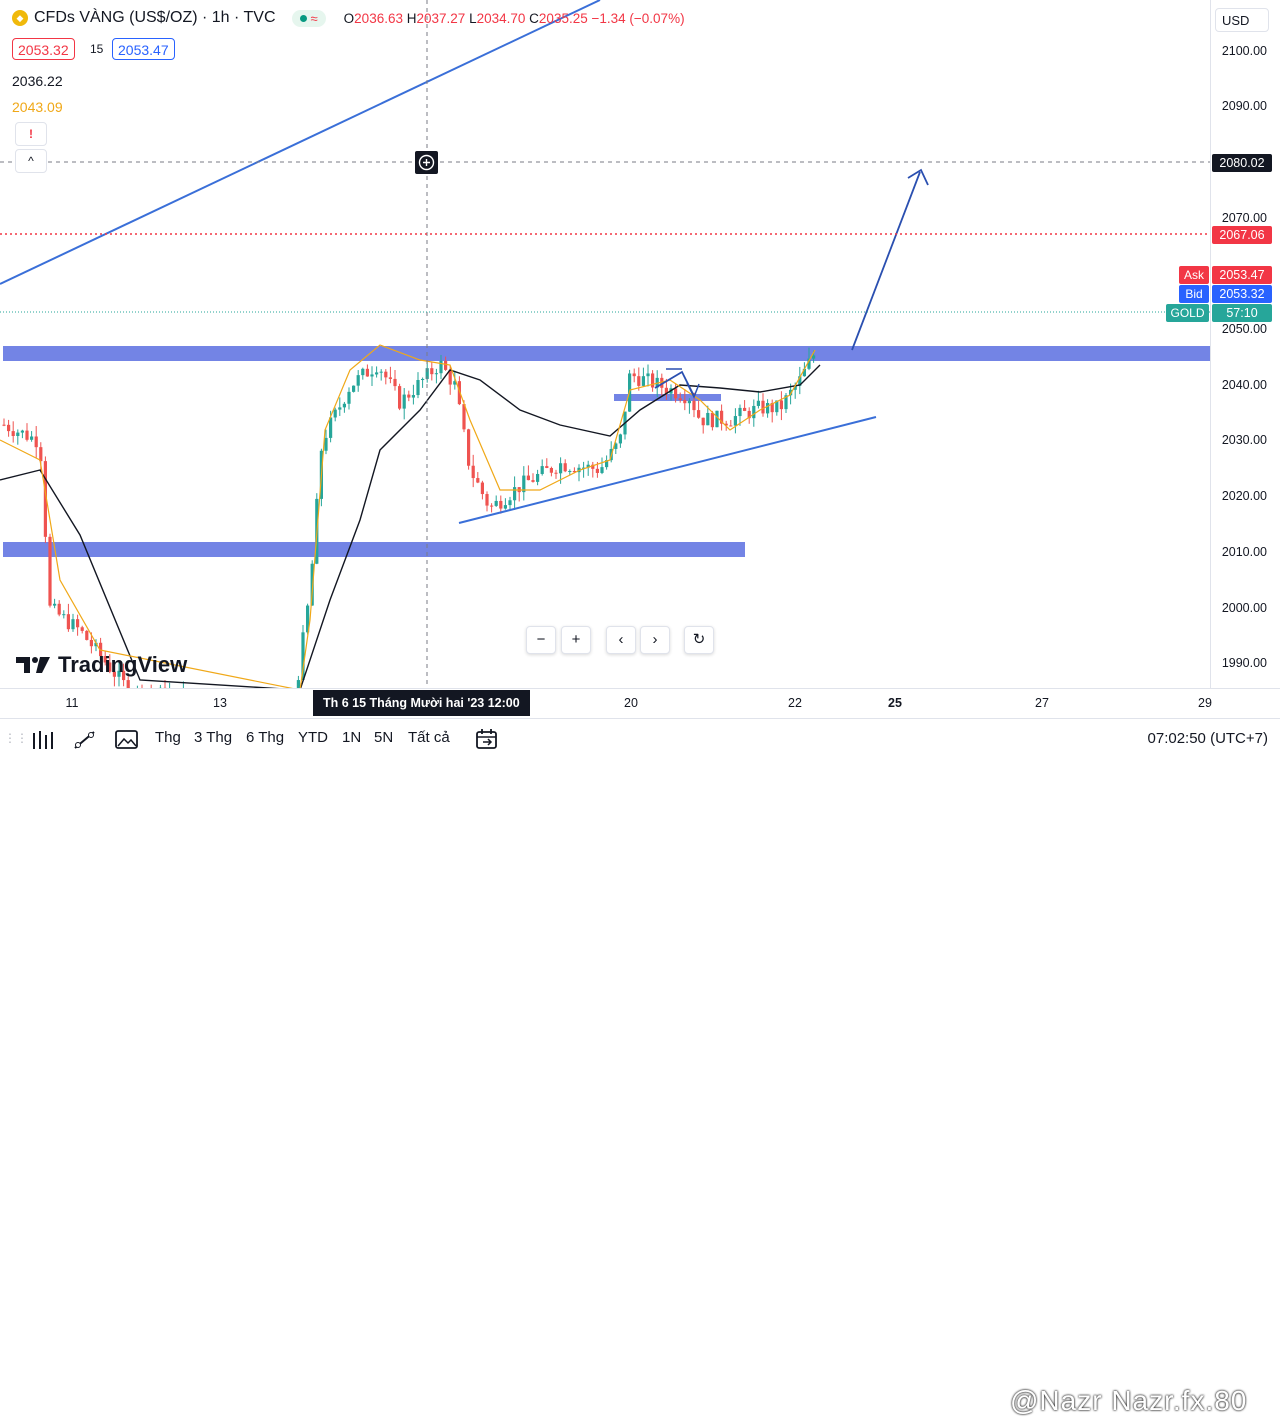 Image resolution: width=1280 pixels, height=1417 pixels. What do you see at coordinates (309, 18) in the screenshot?
I see `market-status-pill: ≈` at bounding box center [309, 18].